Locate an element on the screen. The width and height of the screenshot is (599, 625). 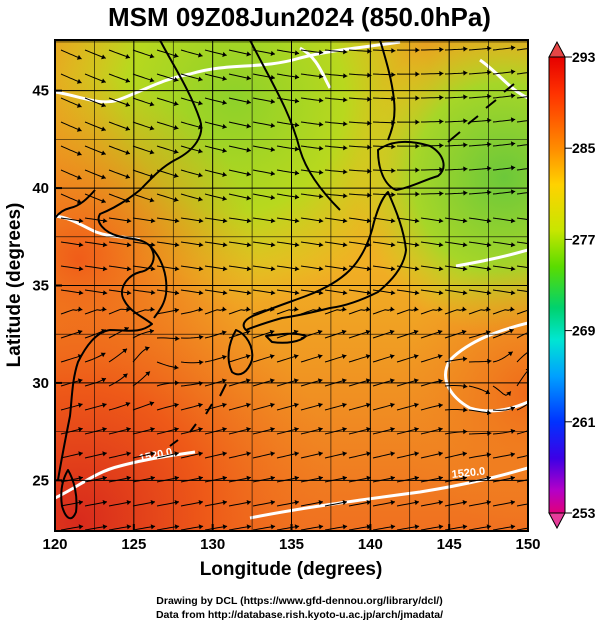
colorbar-label: 261 is located at coordinates (584, 422).